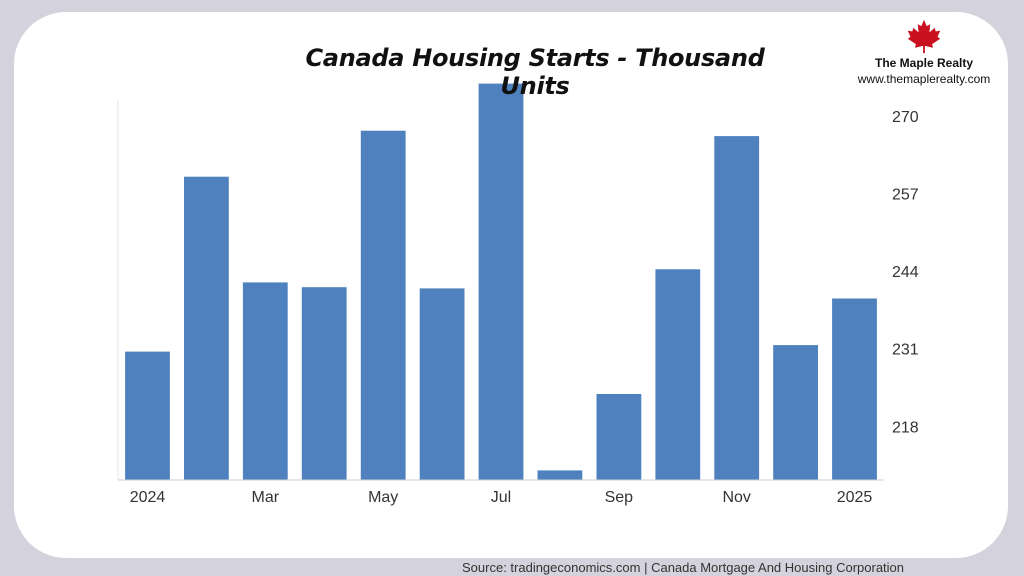 The image size is (1024, 576). Describe the element at coordinates (501, 497) in the screenshot. I see `x-tick-label: Jul` at that location.